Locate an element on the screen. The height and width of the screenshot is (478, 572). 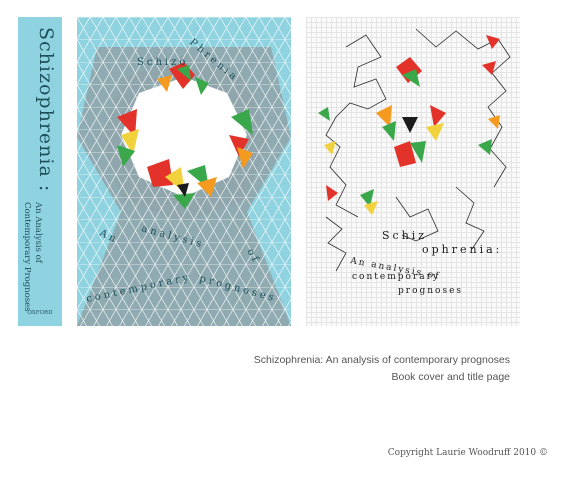
title-page-subtitle-2: contemporary is located at coordinates (396, 277).